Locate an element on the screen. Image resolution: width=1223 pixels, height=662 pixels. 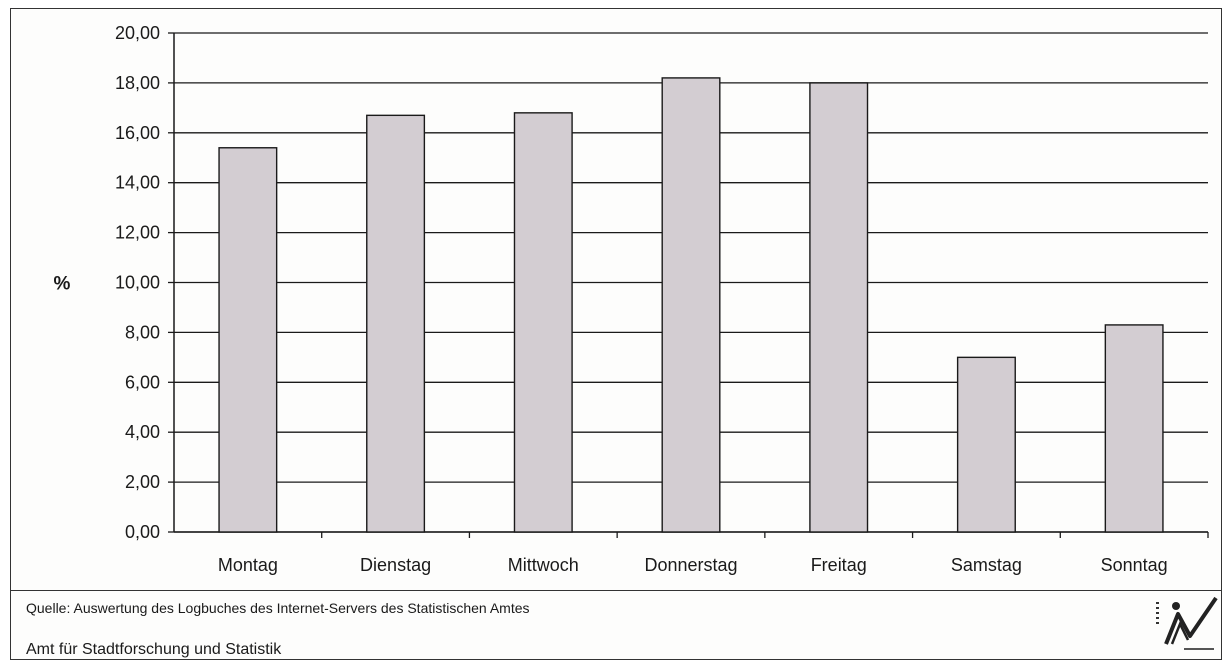
y-tick-label: 0,00 is located at coordinates (142, 532).